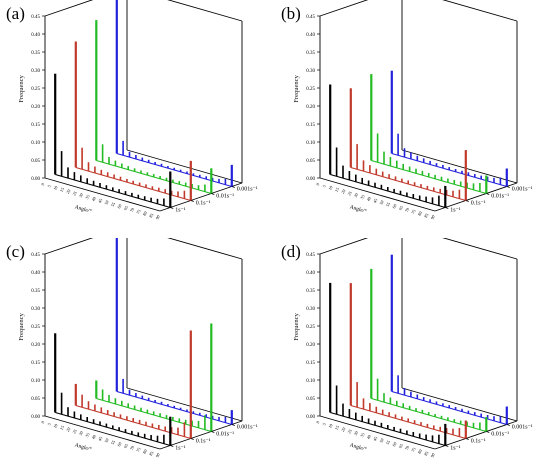 The image size is (550, 476). Describe the element at coordinates (106, 440) in the screenshot. I see `x-tick-label: 50` at that location.